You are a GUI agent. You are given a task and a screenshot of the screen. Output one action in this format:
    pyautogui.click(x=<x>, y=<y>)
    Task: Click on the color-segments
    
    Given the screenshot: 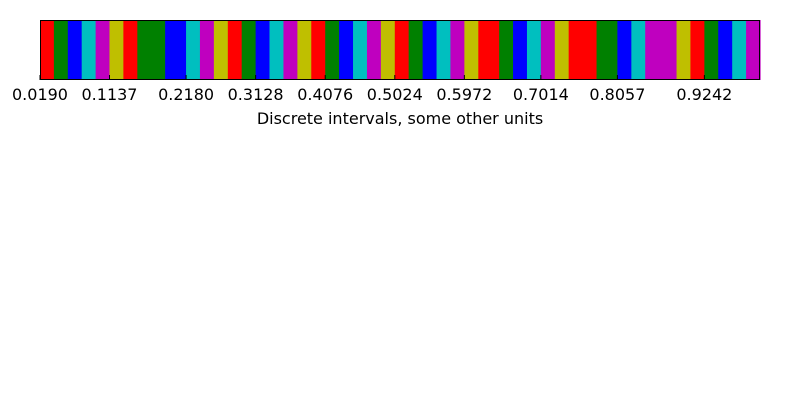 What is the action you would take?
    pyautogui.click(x=400, y=50)
    